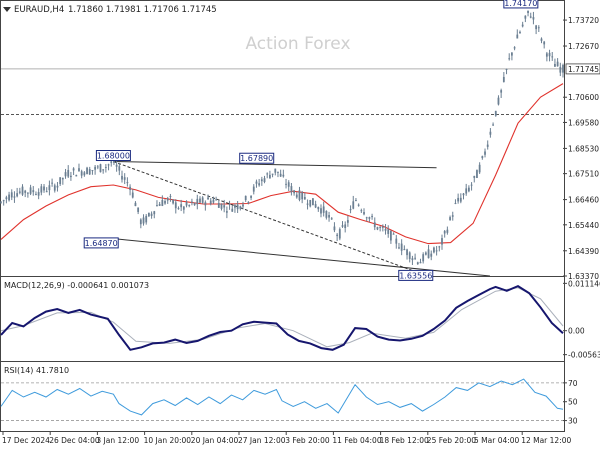 Image resolution: width=600 pixels, height=450 pixels. What do you see at coordinates (570, 402) in the screenshot?
I see `rsi-axis-labels: 70 50 30` at bounding box center [570, 402].